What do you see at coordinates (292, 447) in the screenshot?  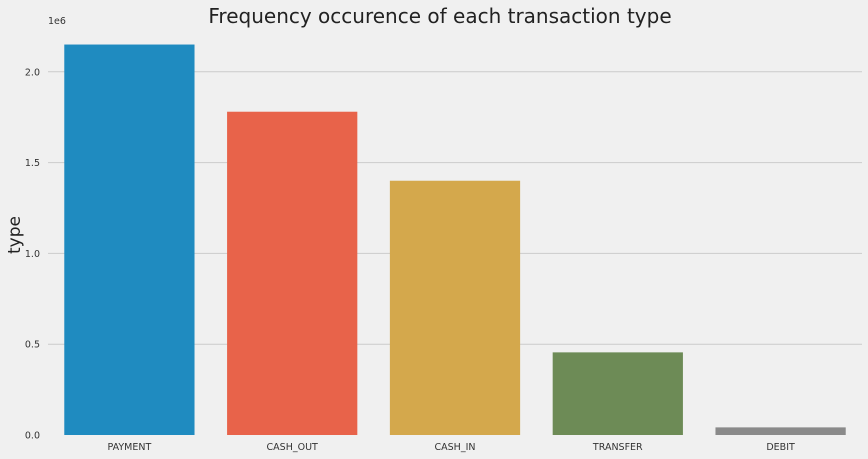 I see `x-tick-label: CASH_OUT` at bounding box center [292, 447].